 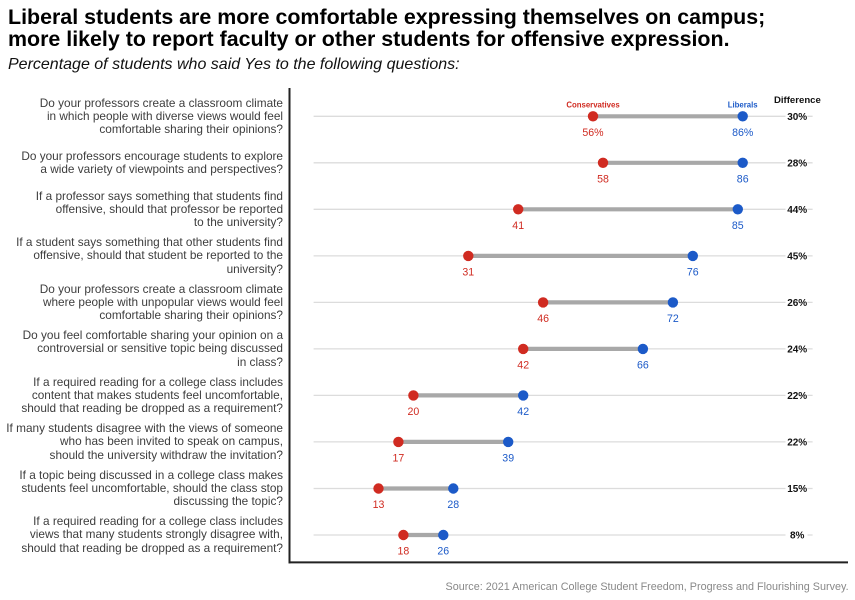 I want to click on svg-text: Conservatives, so click(x=593, y=105).